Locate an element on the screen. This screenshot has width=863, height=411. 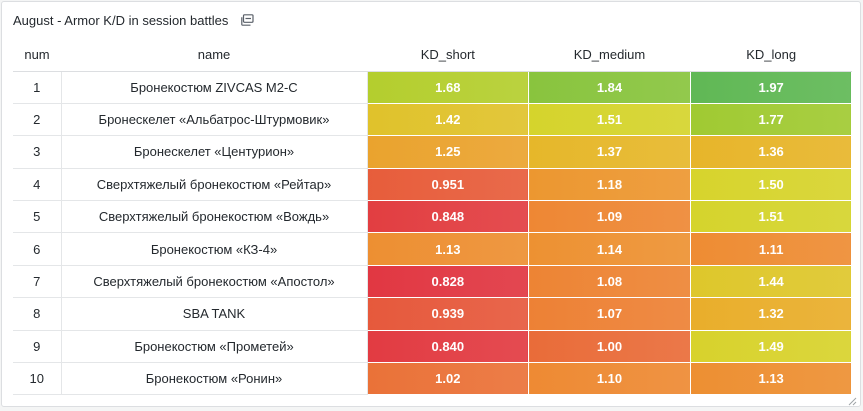
cell-num: 3 is located at coordinates (37, 152).